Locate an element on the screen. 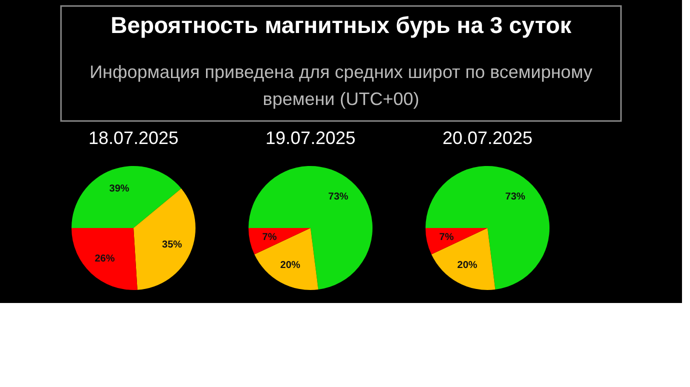  data-label: 26% is located at coordinates (104, 259).